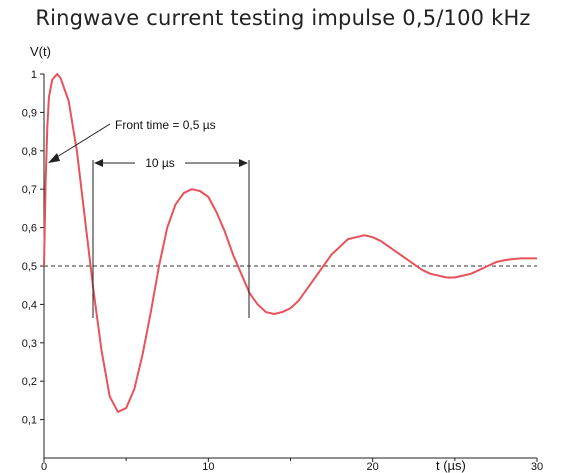  What do you see at coordinates (29, 267) in the screenshot?
I see `y-tick-label: 0,5` at bounding box center [29, 267].